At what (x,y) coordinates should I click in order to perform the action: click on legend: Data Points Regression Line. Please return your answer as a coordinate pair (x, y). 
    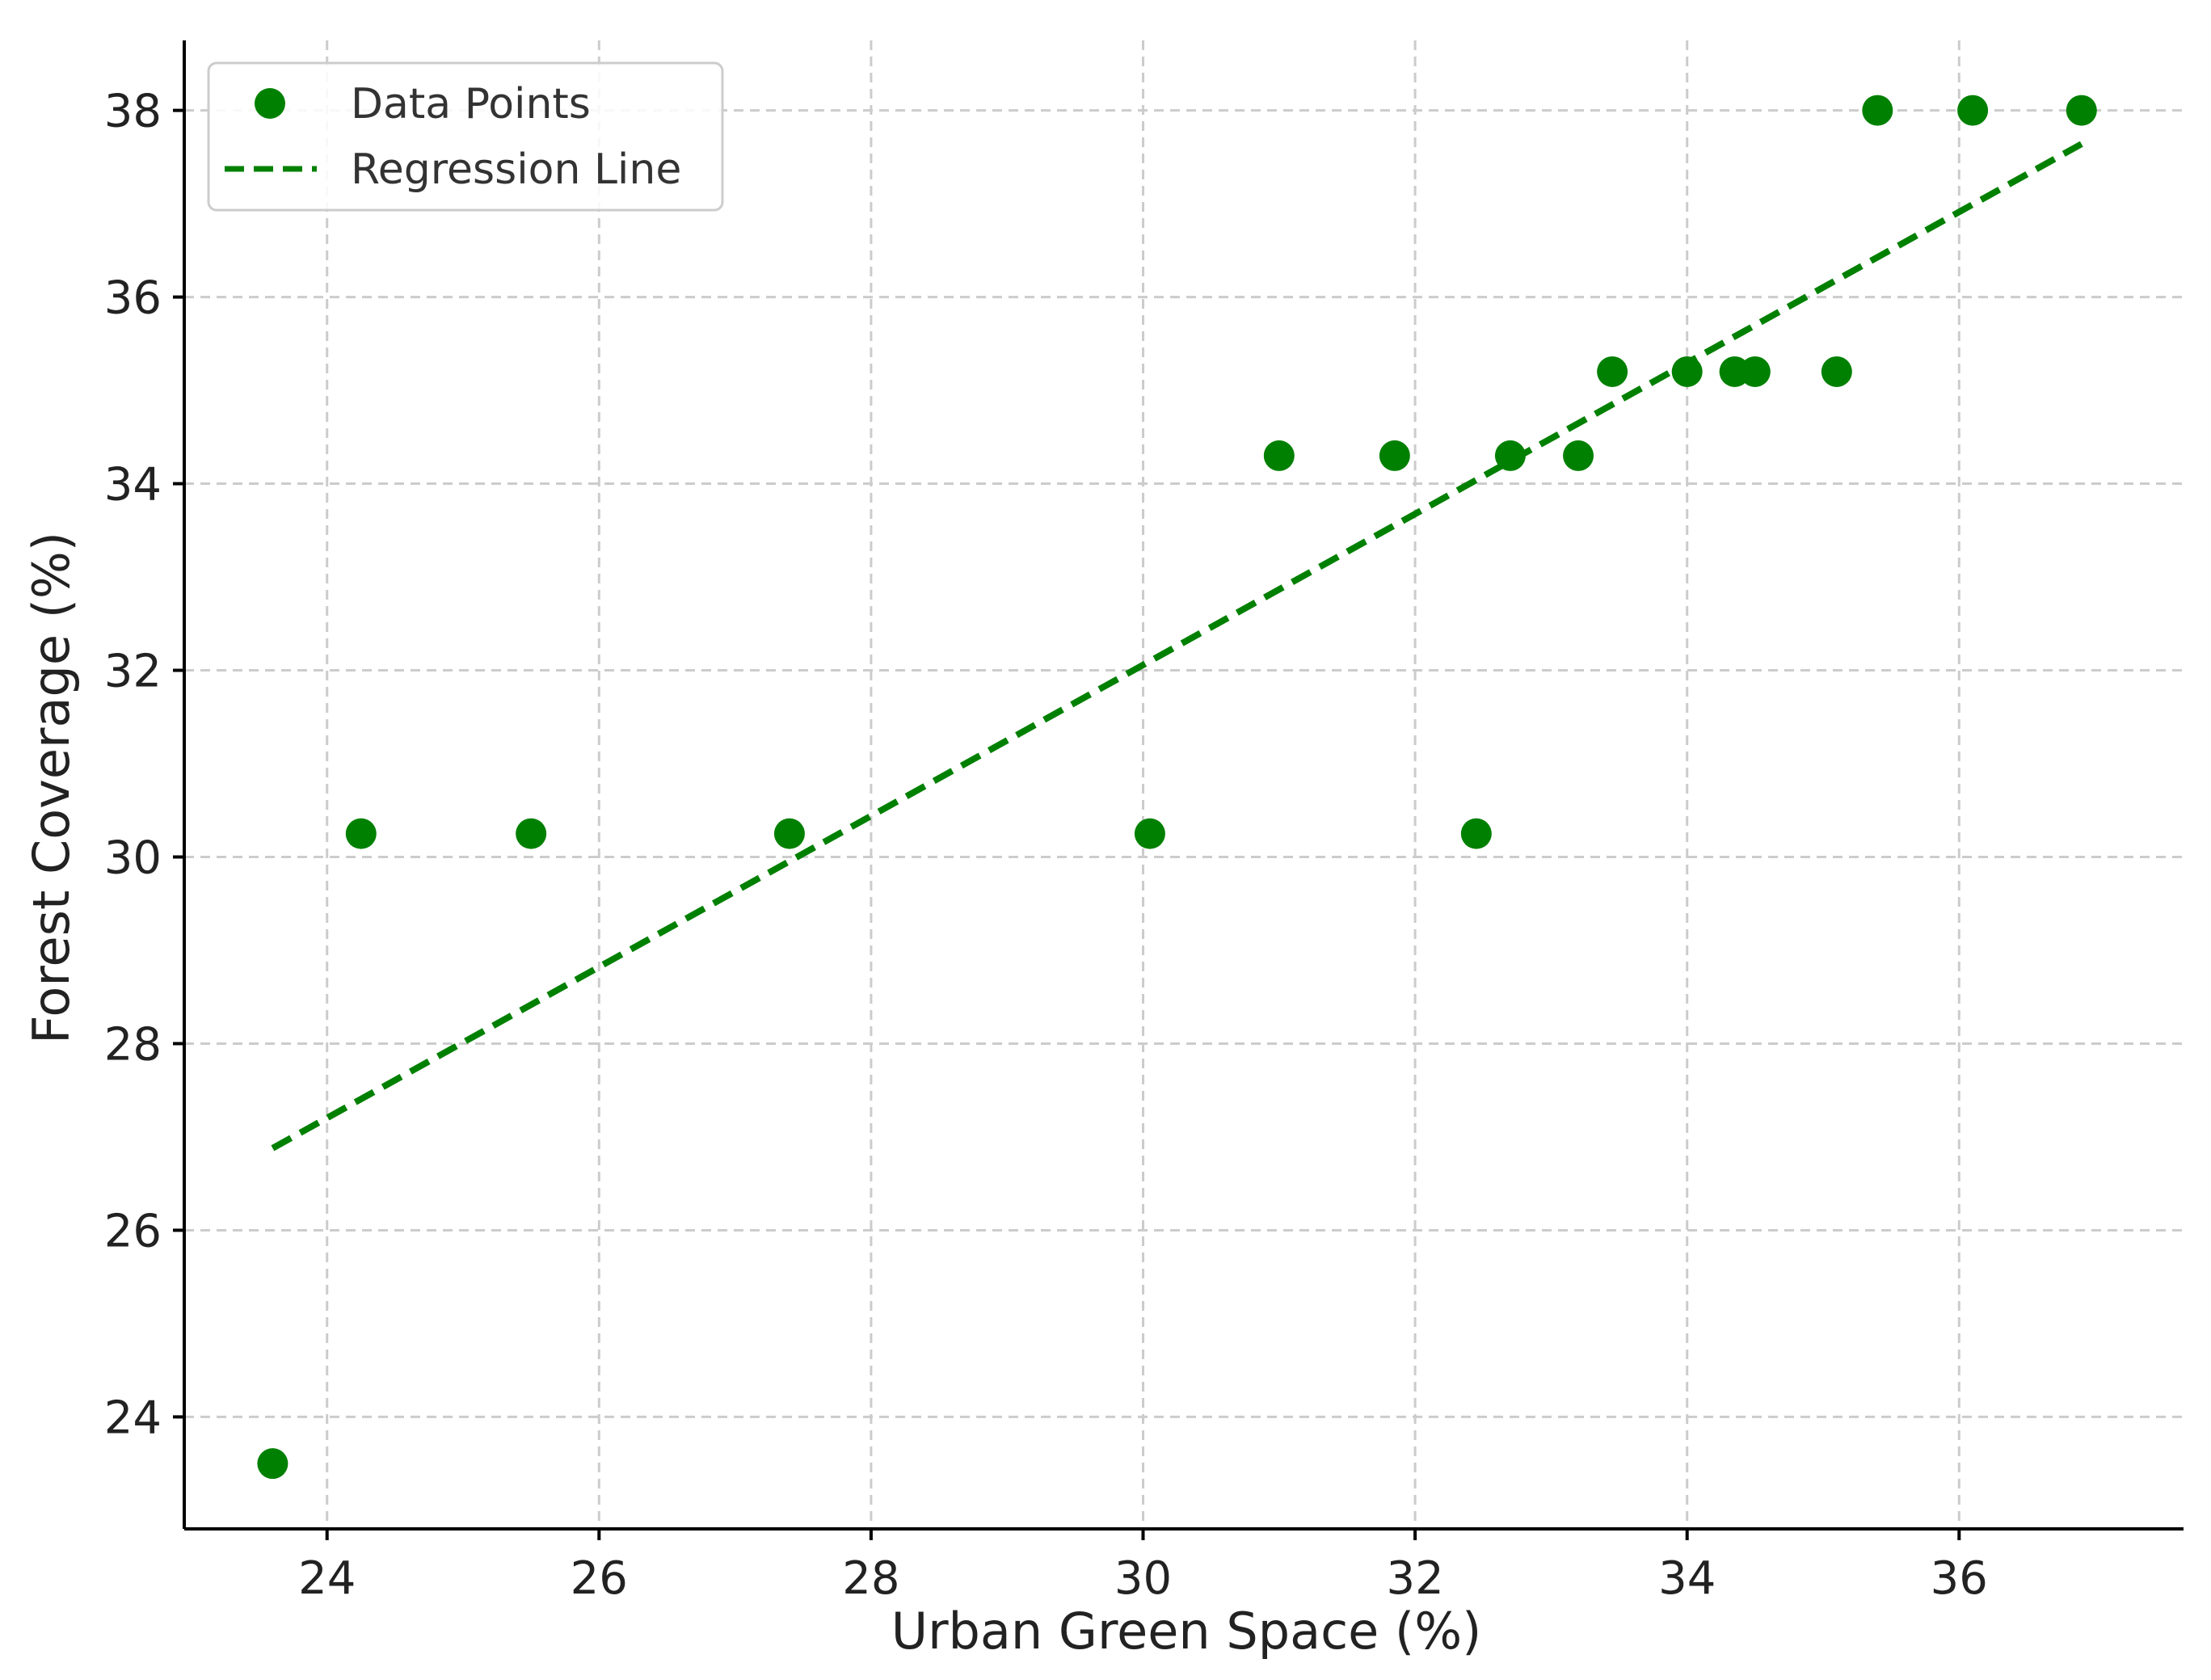
    Looking at the image, I should click on (465, 136).